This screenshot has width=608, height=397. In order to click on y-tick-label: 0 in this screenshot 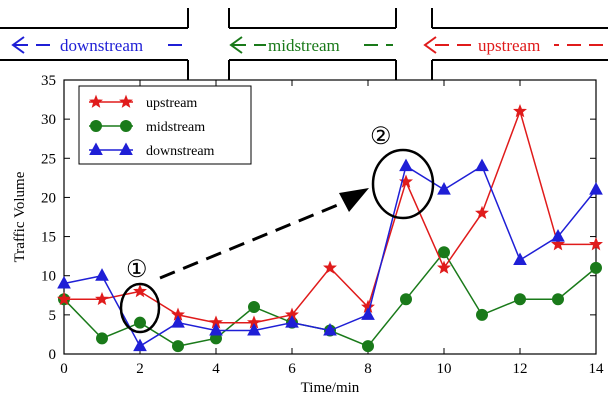, I will do `click(53, 355)`.